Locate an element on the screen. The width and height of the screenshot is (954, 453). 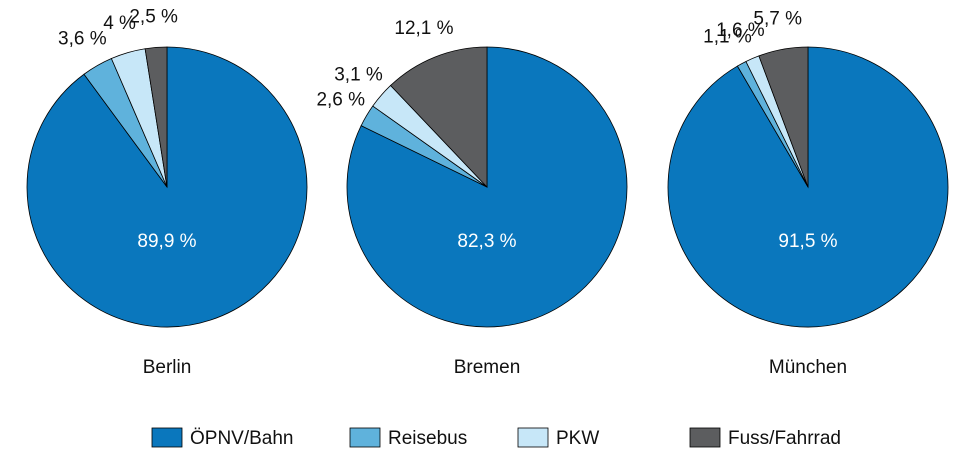
legend-label: PKW is located at coordinates (577, 438).